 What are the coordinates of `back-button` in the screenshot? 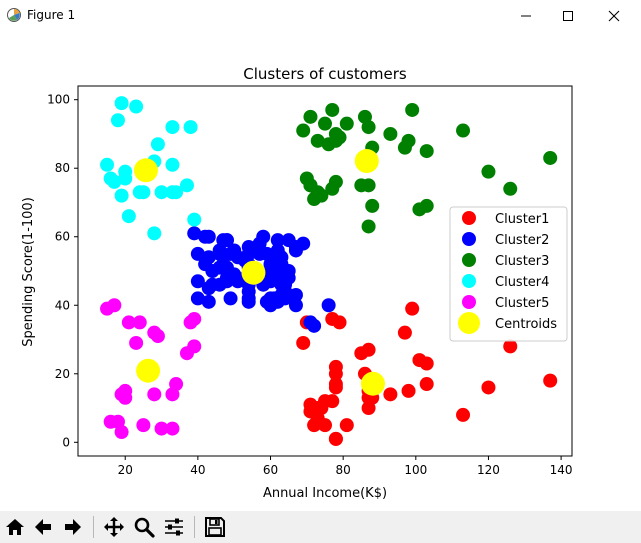 It's located at (43, 527).